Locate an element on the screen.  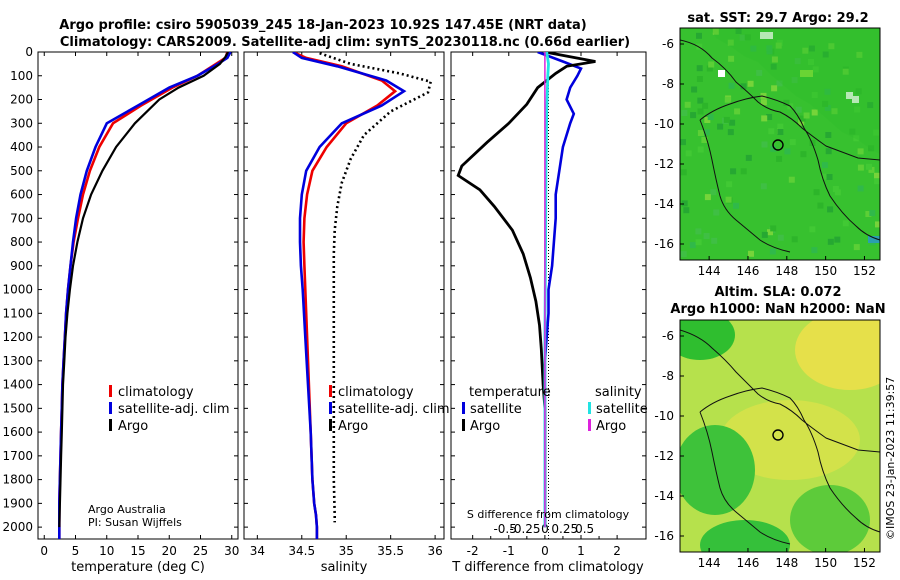
sst-map-lat-label: -14 is located at coordinates (664, 204).